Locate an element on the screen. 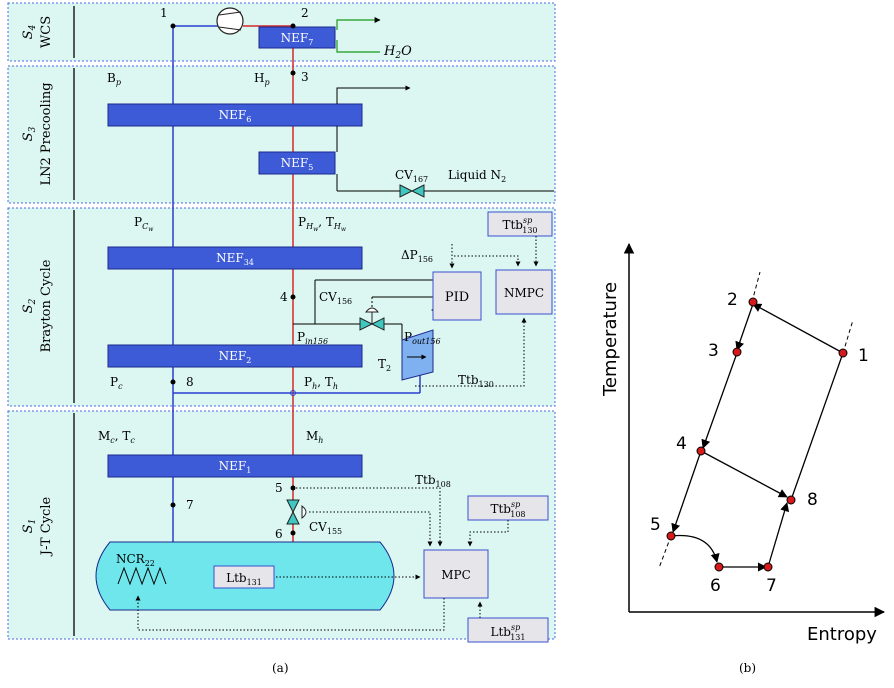 The height and width of the screenshot is (688, 894). bp-label: Bp is located at coordinates (114, 79).